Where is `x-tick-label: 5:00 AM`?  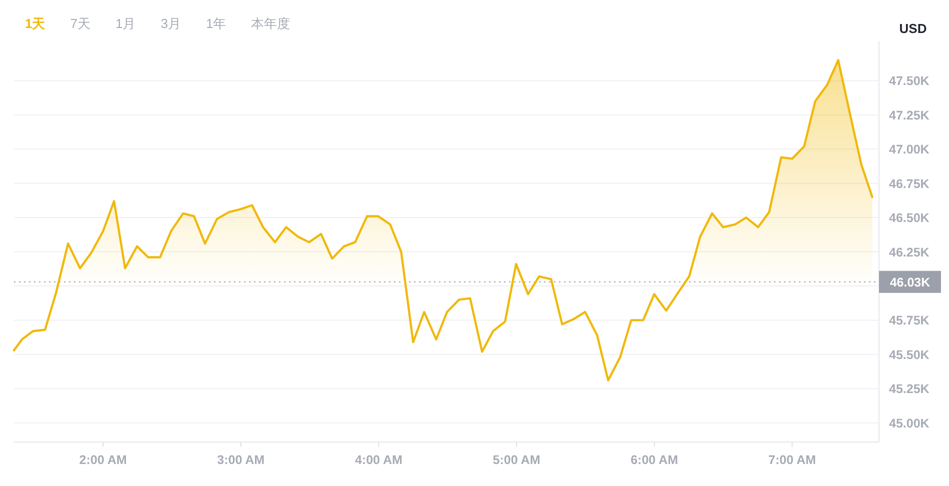
x-tick-label: 5:00 AM is located at coordinates (516, 460).